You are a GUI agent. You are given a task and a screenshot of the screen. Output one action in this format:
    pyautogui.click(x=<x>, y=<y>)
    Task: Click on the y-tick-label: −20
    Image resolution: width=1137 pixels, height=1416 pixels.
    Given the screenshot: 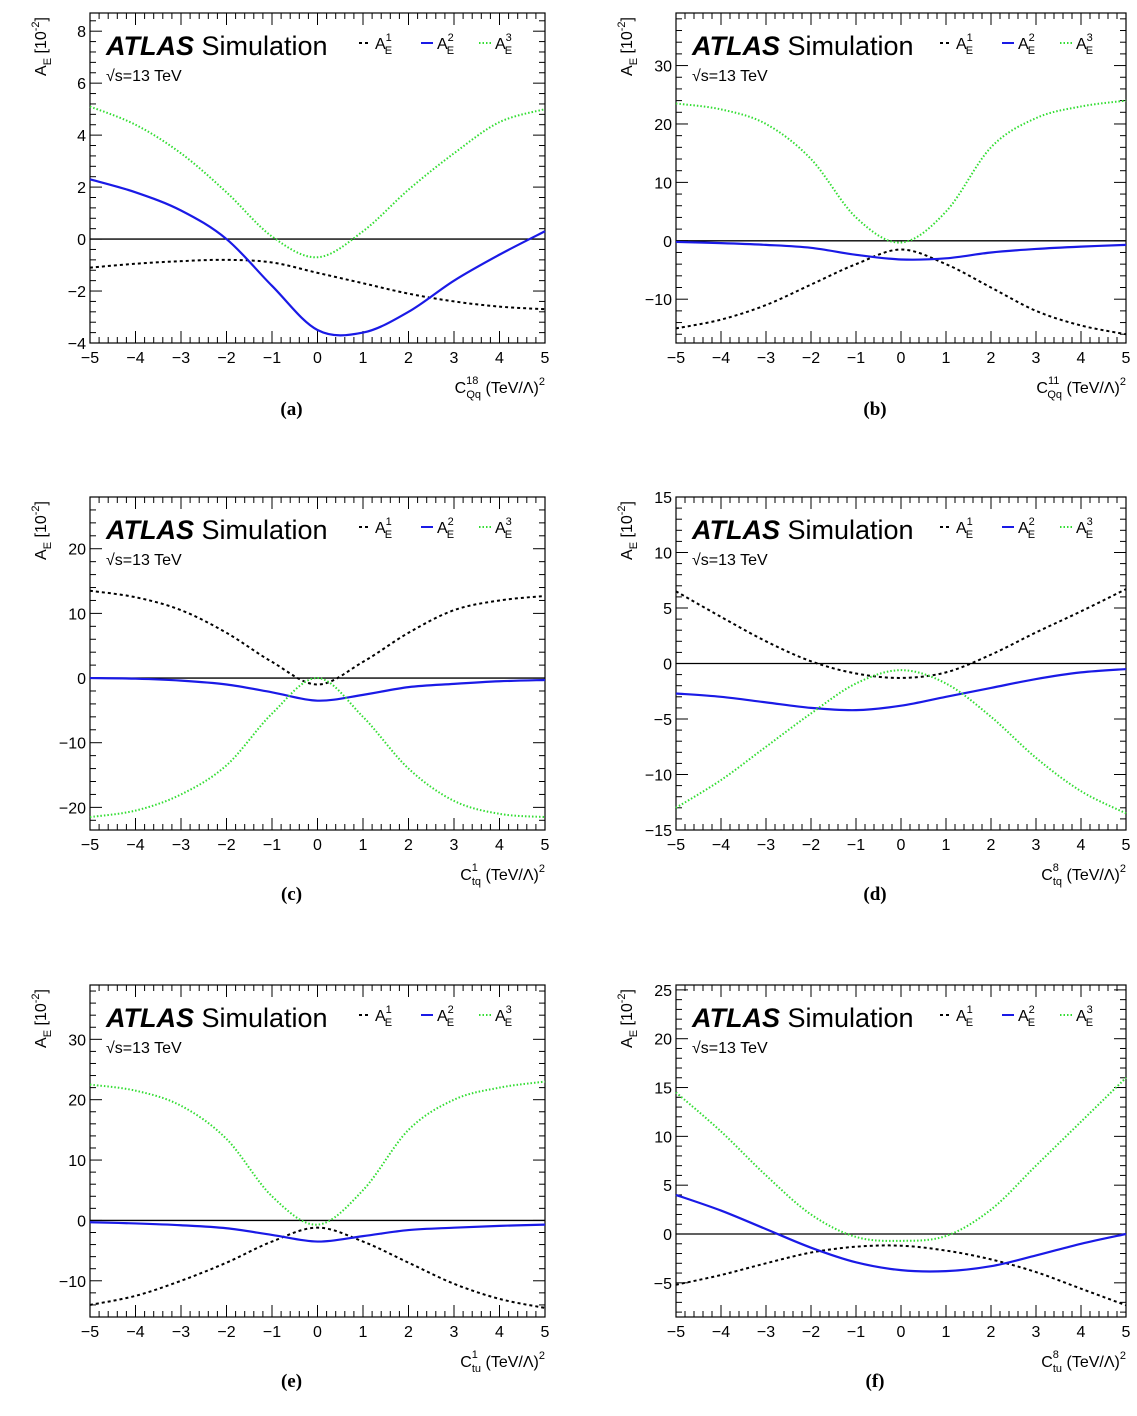 What is the action you would take?
    pyautogui.click(x=72, y=808)
    